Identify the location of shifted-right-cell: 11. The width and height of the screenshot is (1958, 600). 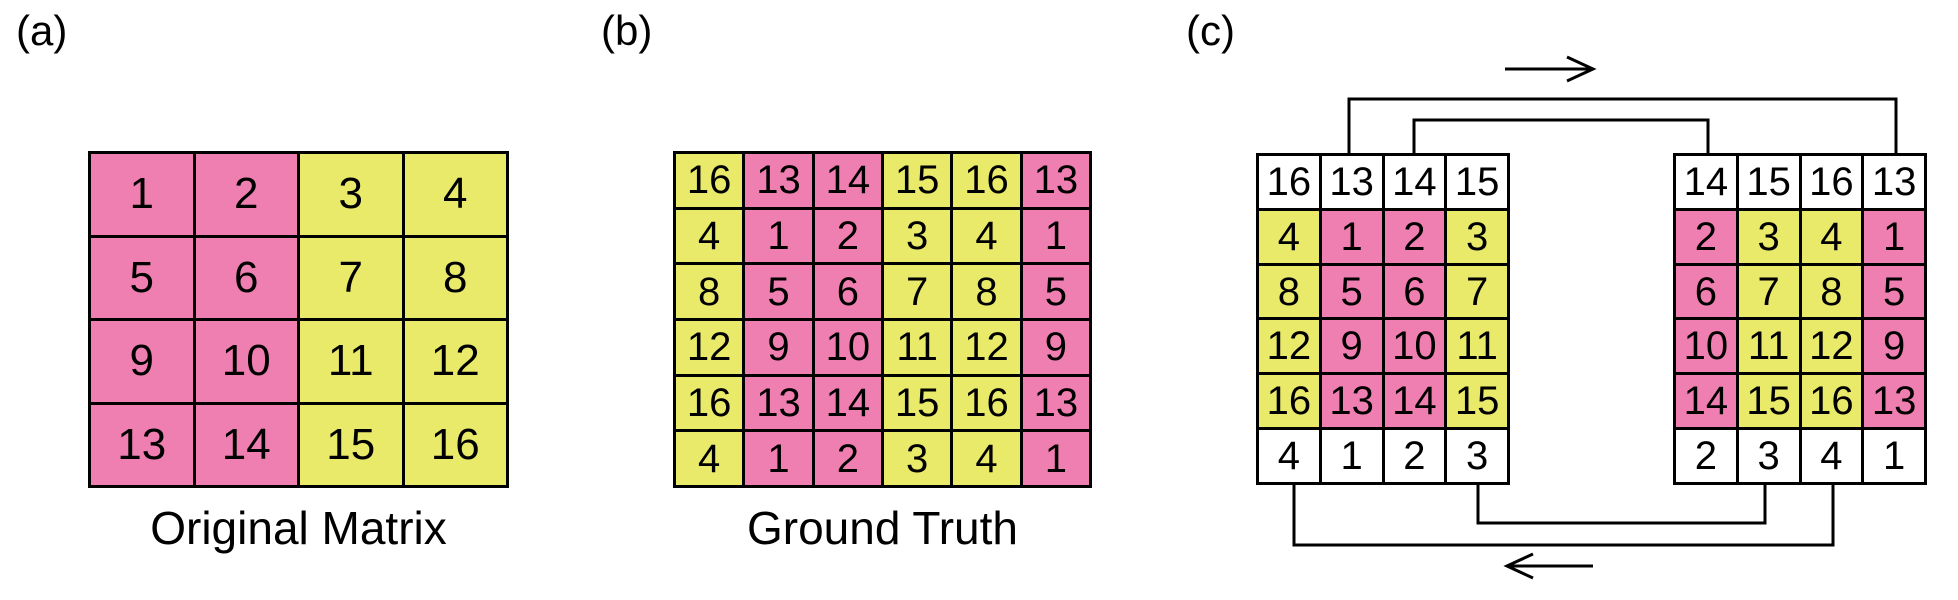
(1768, 346).